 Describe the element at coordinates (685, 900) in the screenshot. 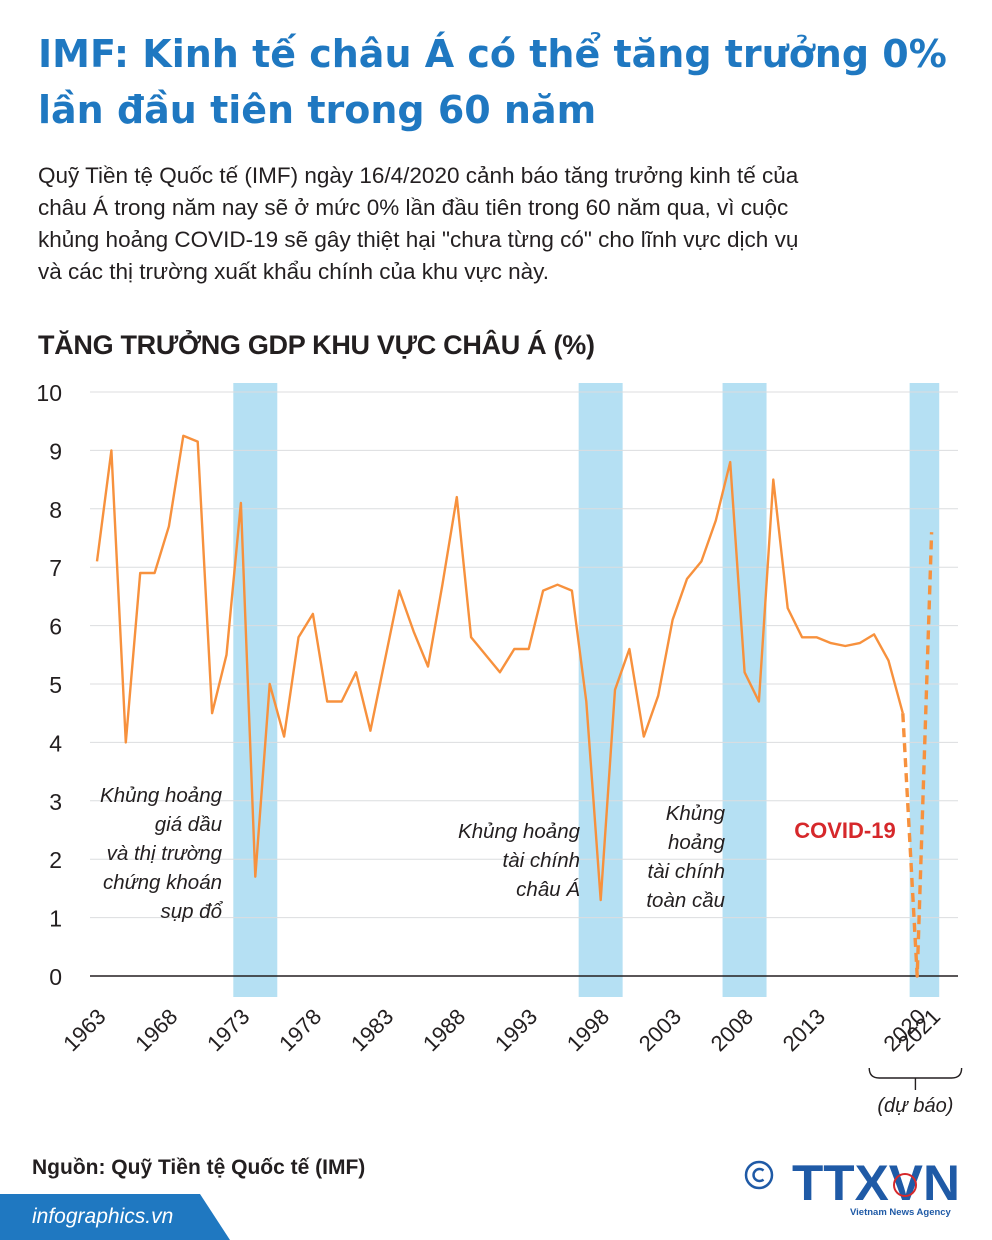

I see `crisis-label: toàn cầu` at that location.